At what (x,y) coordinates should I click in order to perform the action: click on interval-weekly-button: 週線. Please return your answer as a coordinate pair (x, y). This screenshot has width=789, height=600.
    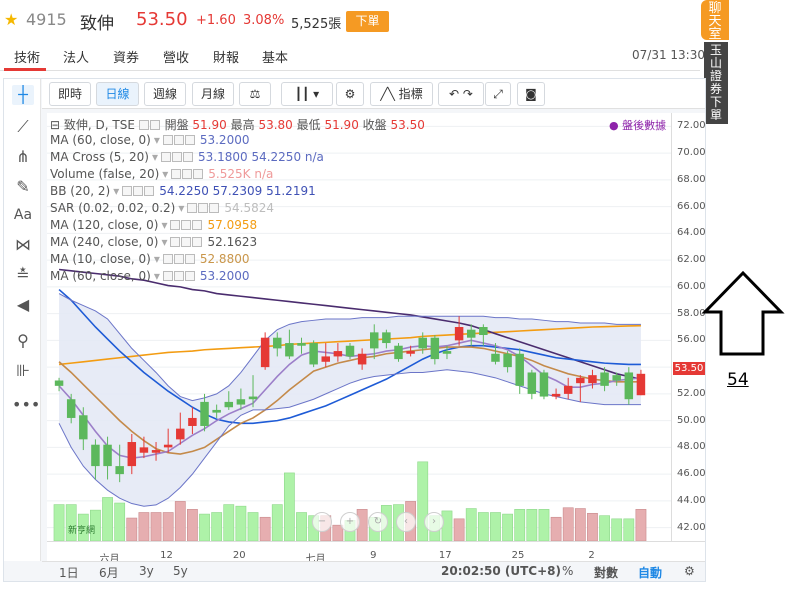
    Looking at the image, I should click on (165, 94).